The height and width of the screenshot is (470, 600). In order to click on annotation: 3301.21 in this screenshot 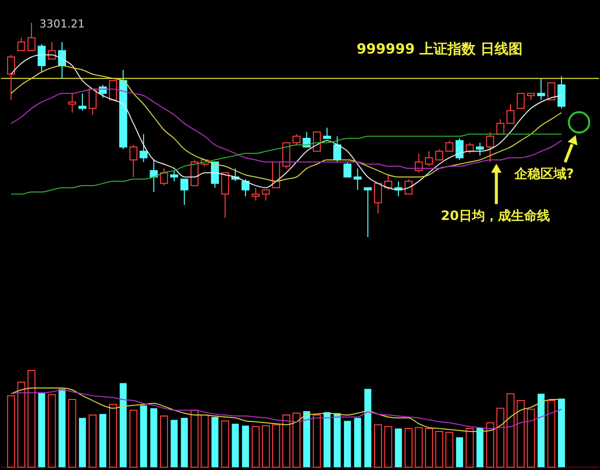, I will do `click(62, 24)`.